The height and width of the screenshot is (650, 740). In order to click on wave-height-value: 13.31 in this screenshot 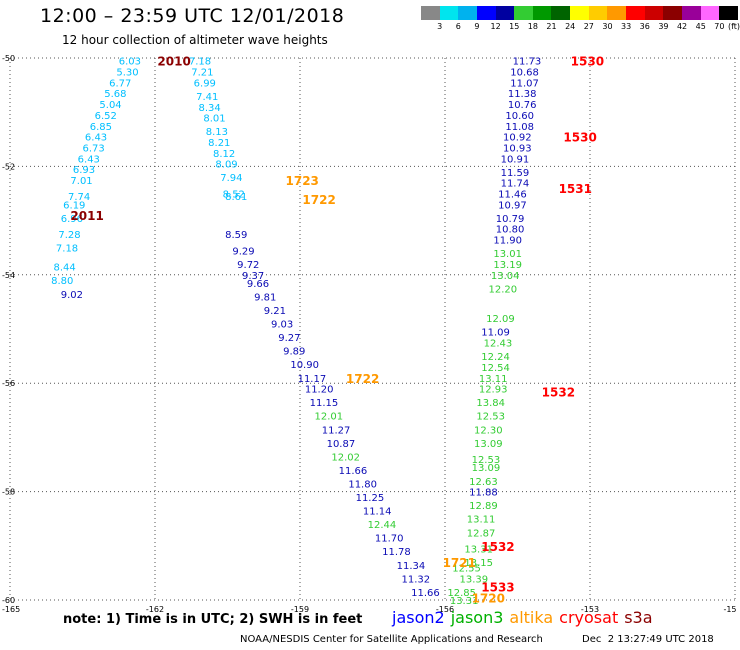, I will do `click(478, 550)`.